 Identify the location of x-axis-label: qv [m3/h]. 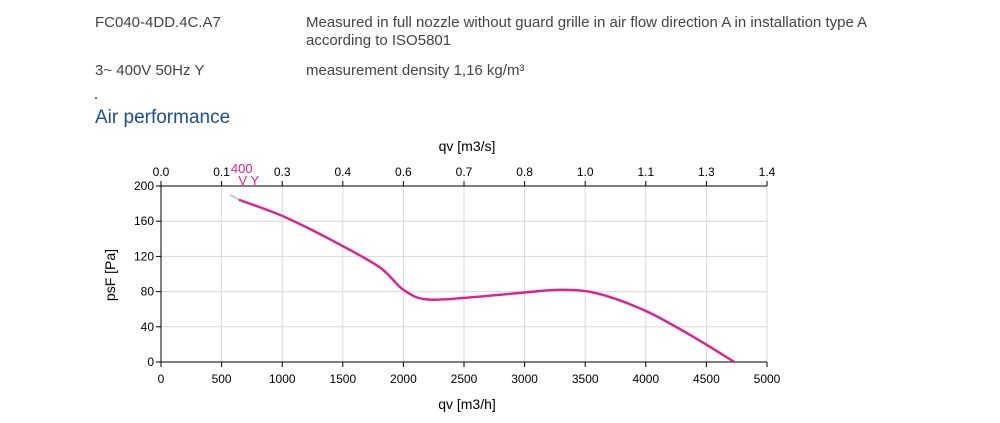
(467, 404).